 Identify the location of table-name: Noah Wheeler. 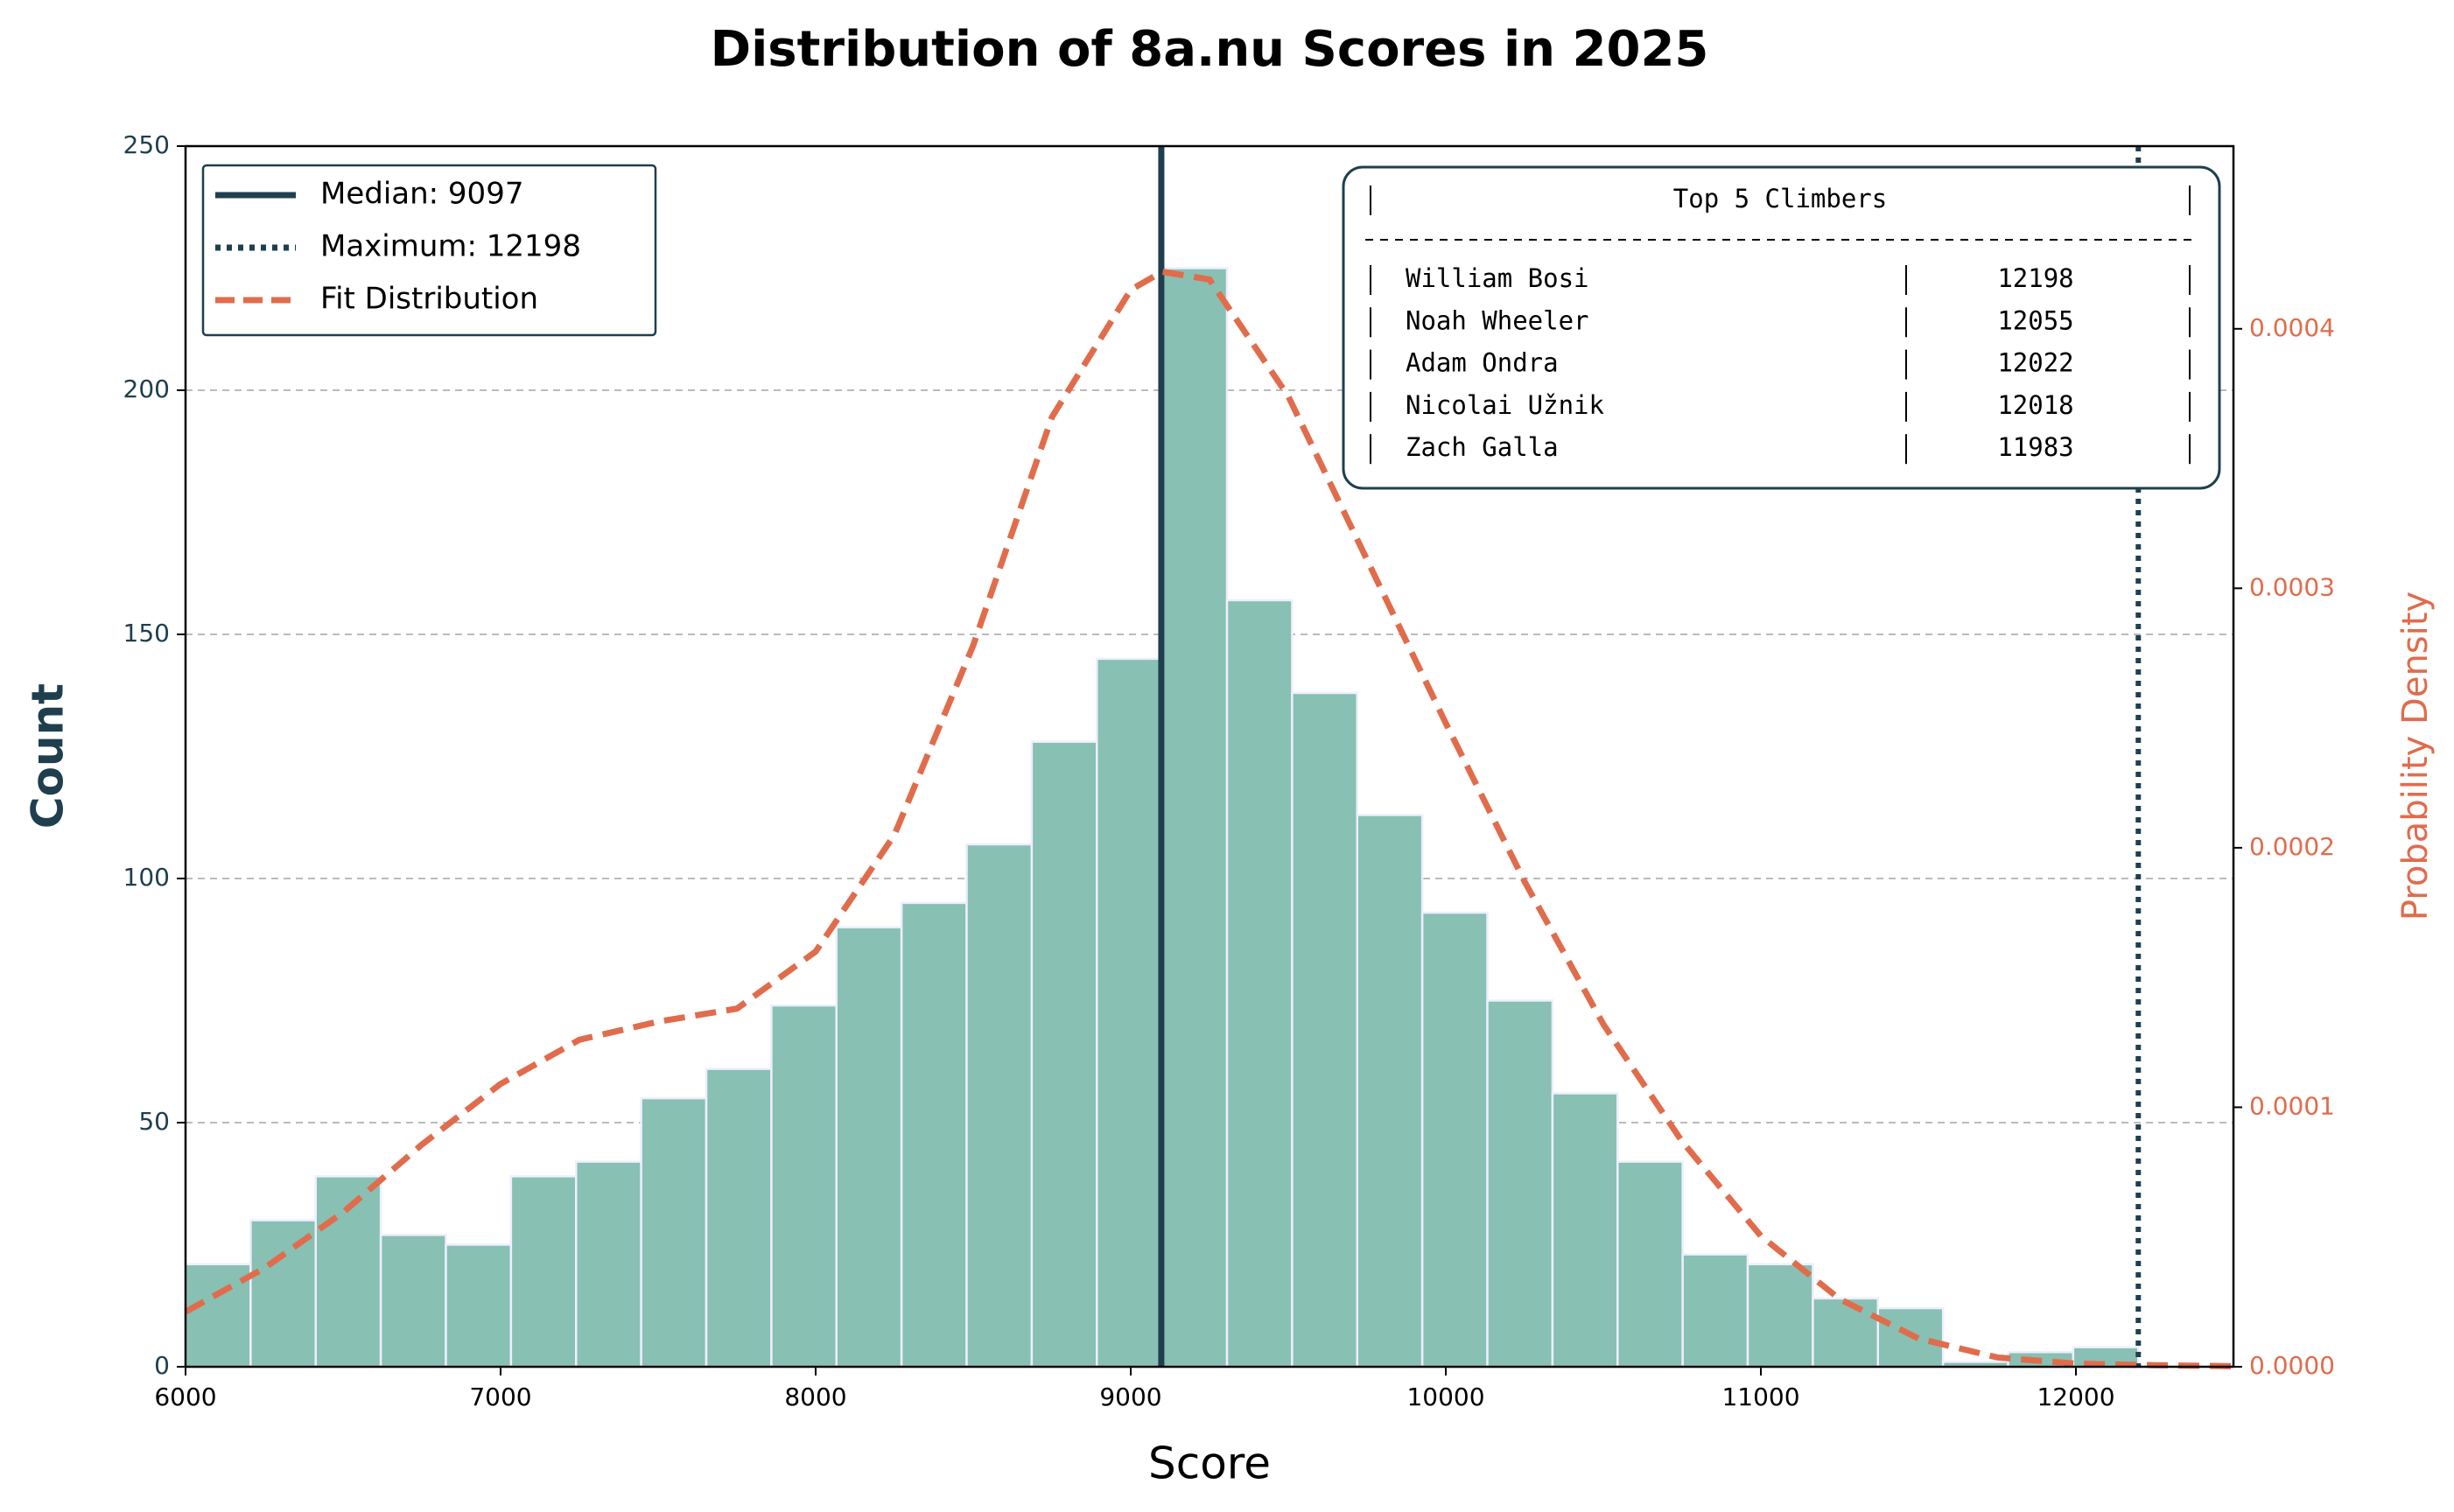
(1497, 320).